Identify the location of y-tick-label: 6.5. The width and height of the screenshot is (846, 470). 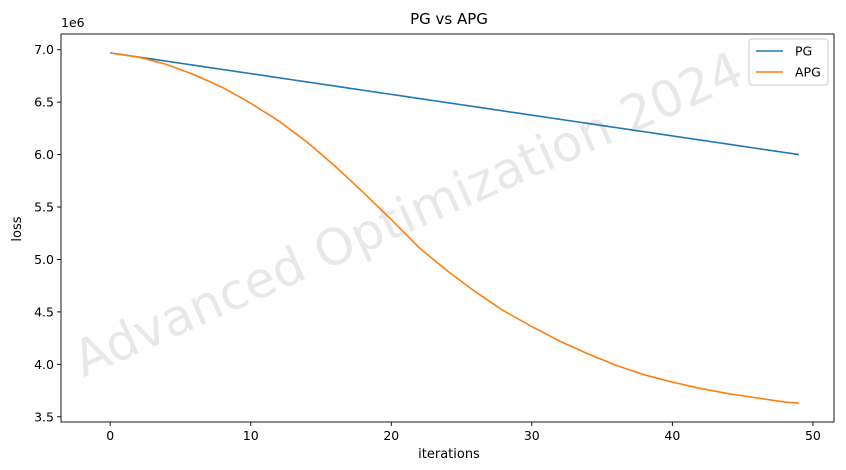
(44, 102).